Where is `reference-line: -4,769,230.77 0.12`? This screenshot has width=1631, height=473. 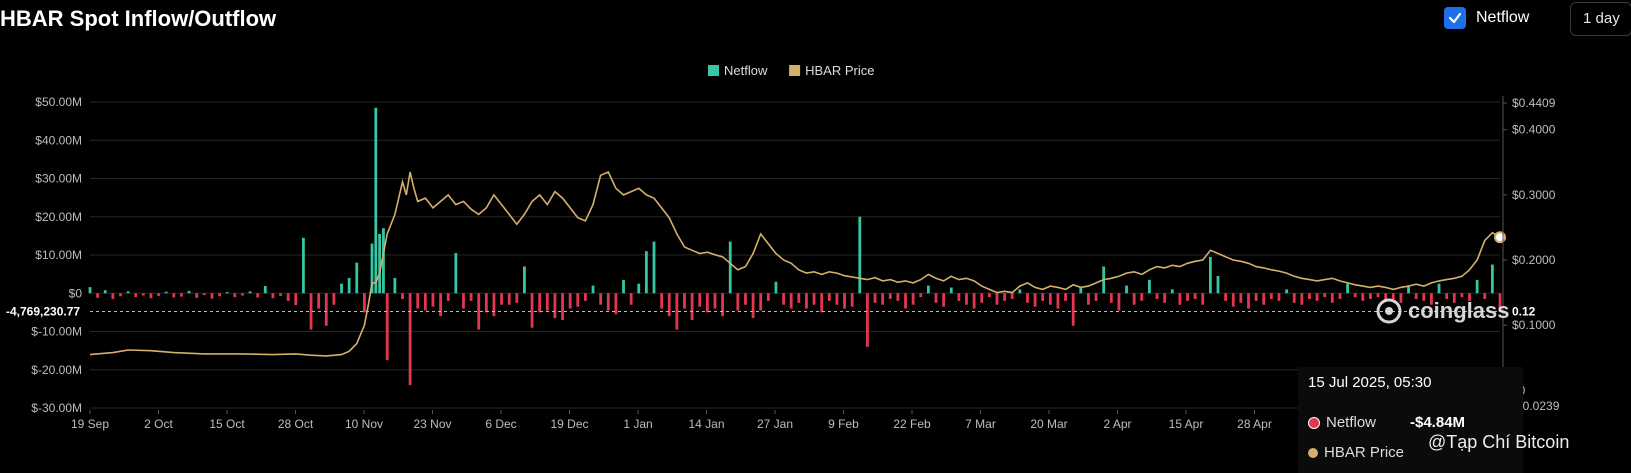 reference-line: -4,769,230.77 0.12 is located at coordinates (771, 311).